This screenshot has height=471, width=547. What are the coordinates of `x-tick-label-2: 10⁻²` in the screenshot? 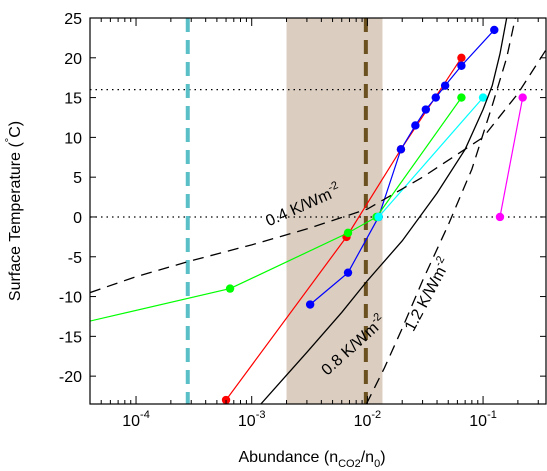 It's located at (368, 419).